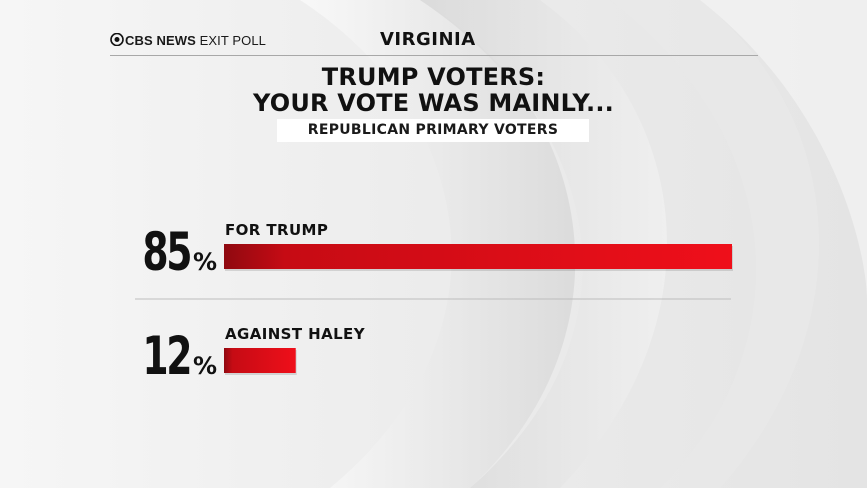 Image resolution: width=867 pixels, height=488 pixels. Describe the element at coordinates (166, 251) in the screenshot. I see `bar-value-label: 85` at that location.